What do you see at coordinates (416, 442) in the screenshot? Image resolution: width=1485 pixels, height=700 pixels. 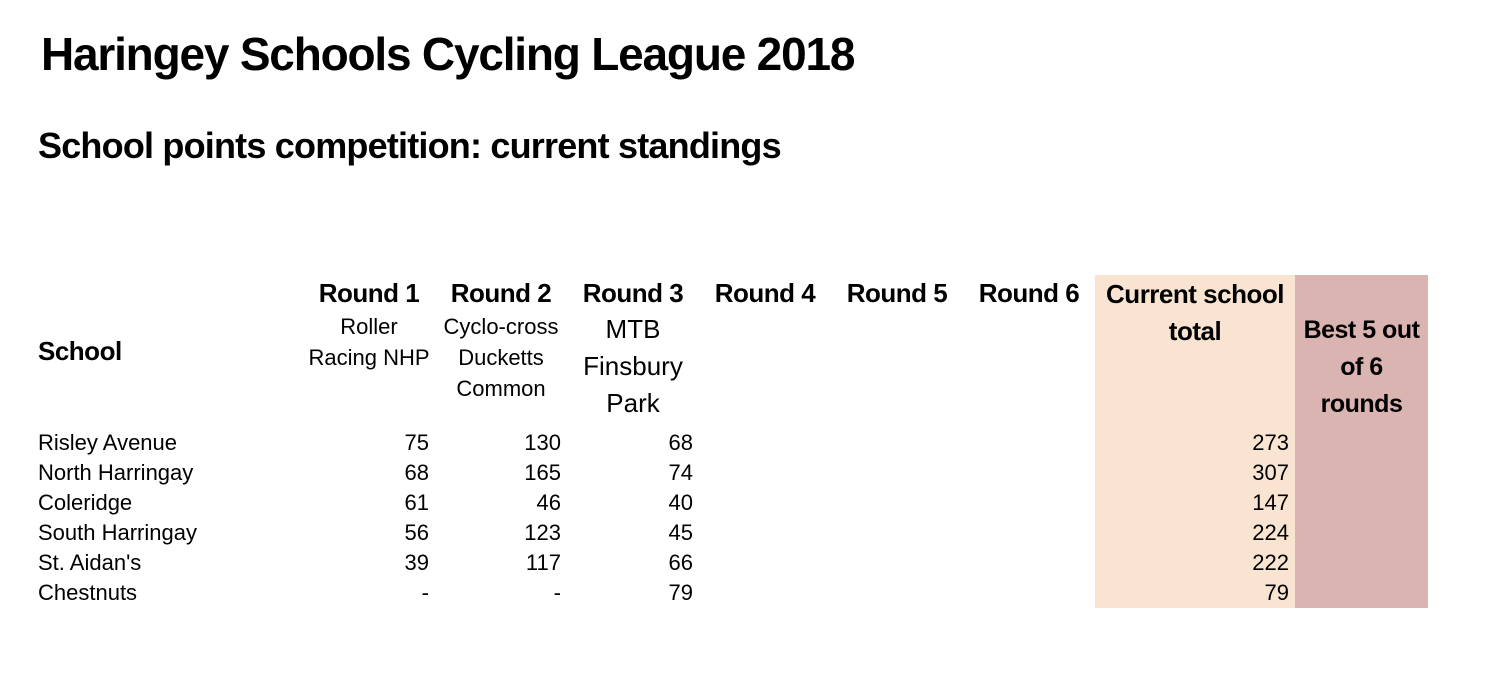 I see `cell-round1: 75` at bounding box center [416, 442].